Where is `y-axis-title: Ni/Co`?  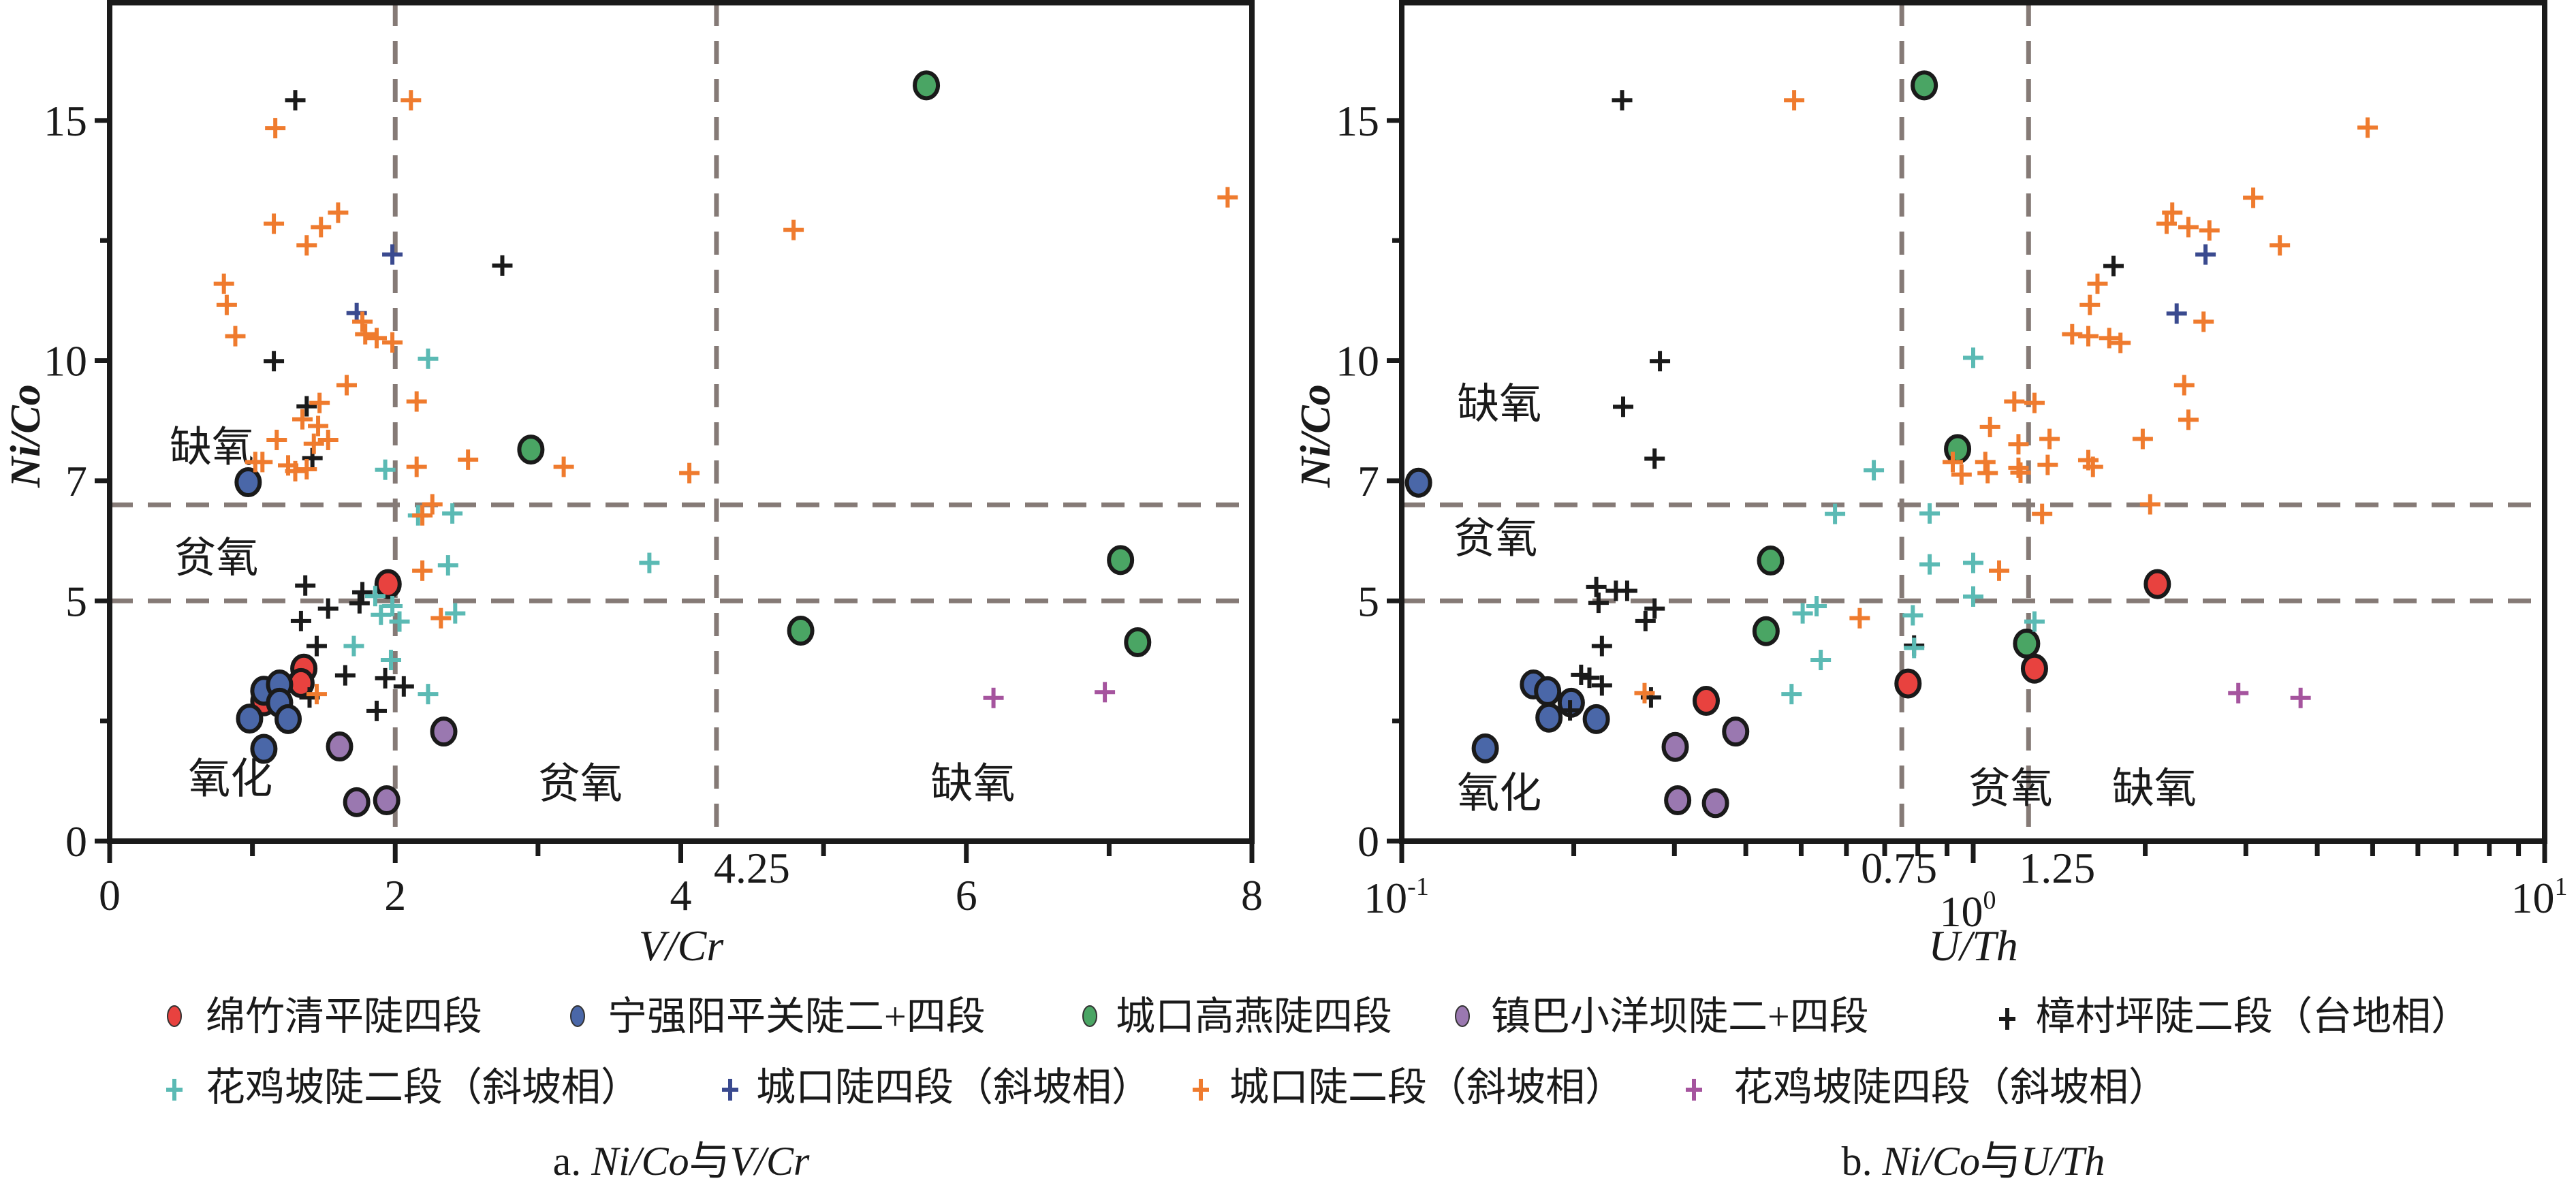 y-axis-title: Ni/Co is located at coordinates (26, 436).